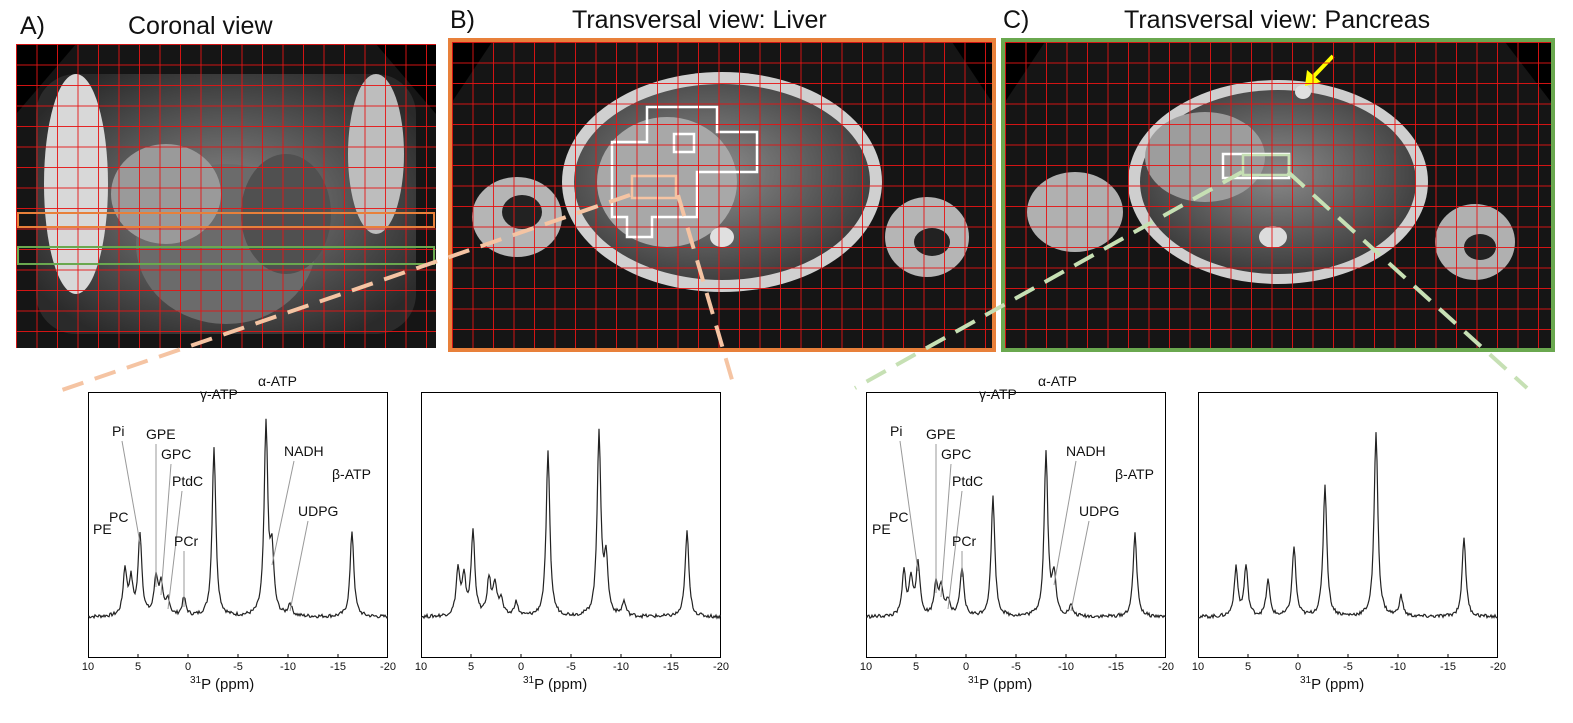 The image size is (1573, 723). I want to click on pancreas-slice-marker, so click(226, 255).